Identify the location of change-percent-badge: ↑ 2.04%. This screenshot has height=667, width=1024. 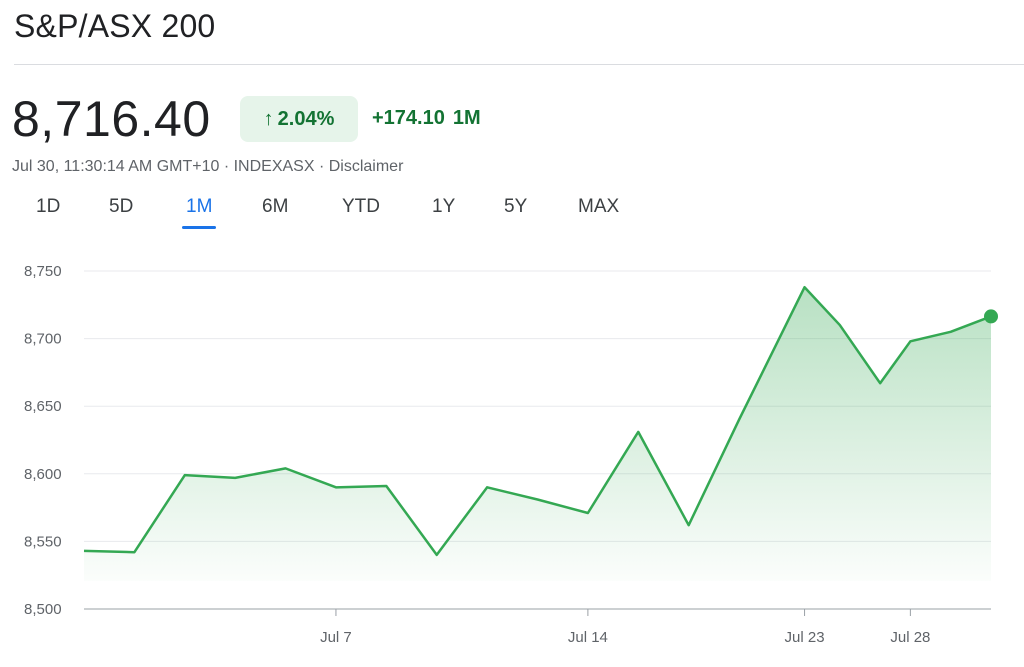
(299, 119).